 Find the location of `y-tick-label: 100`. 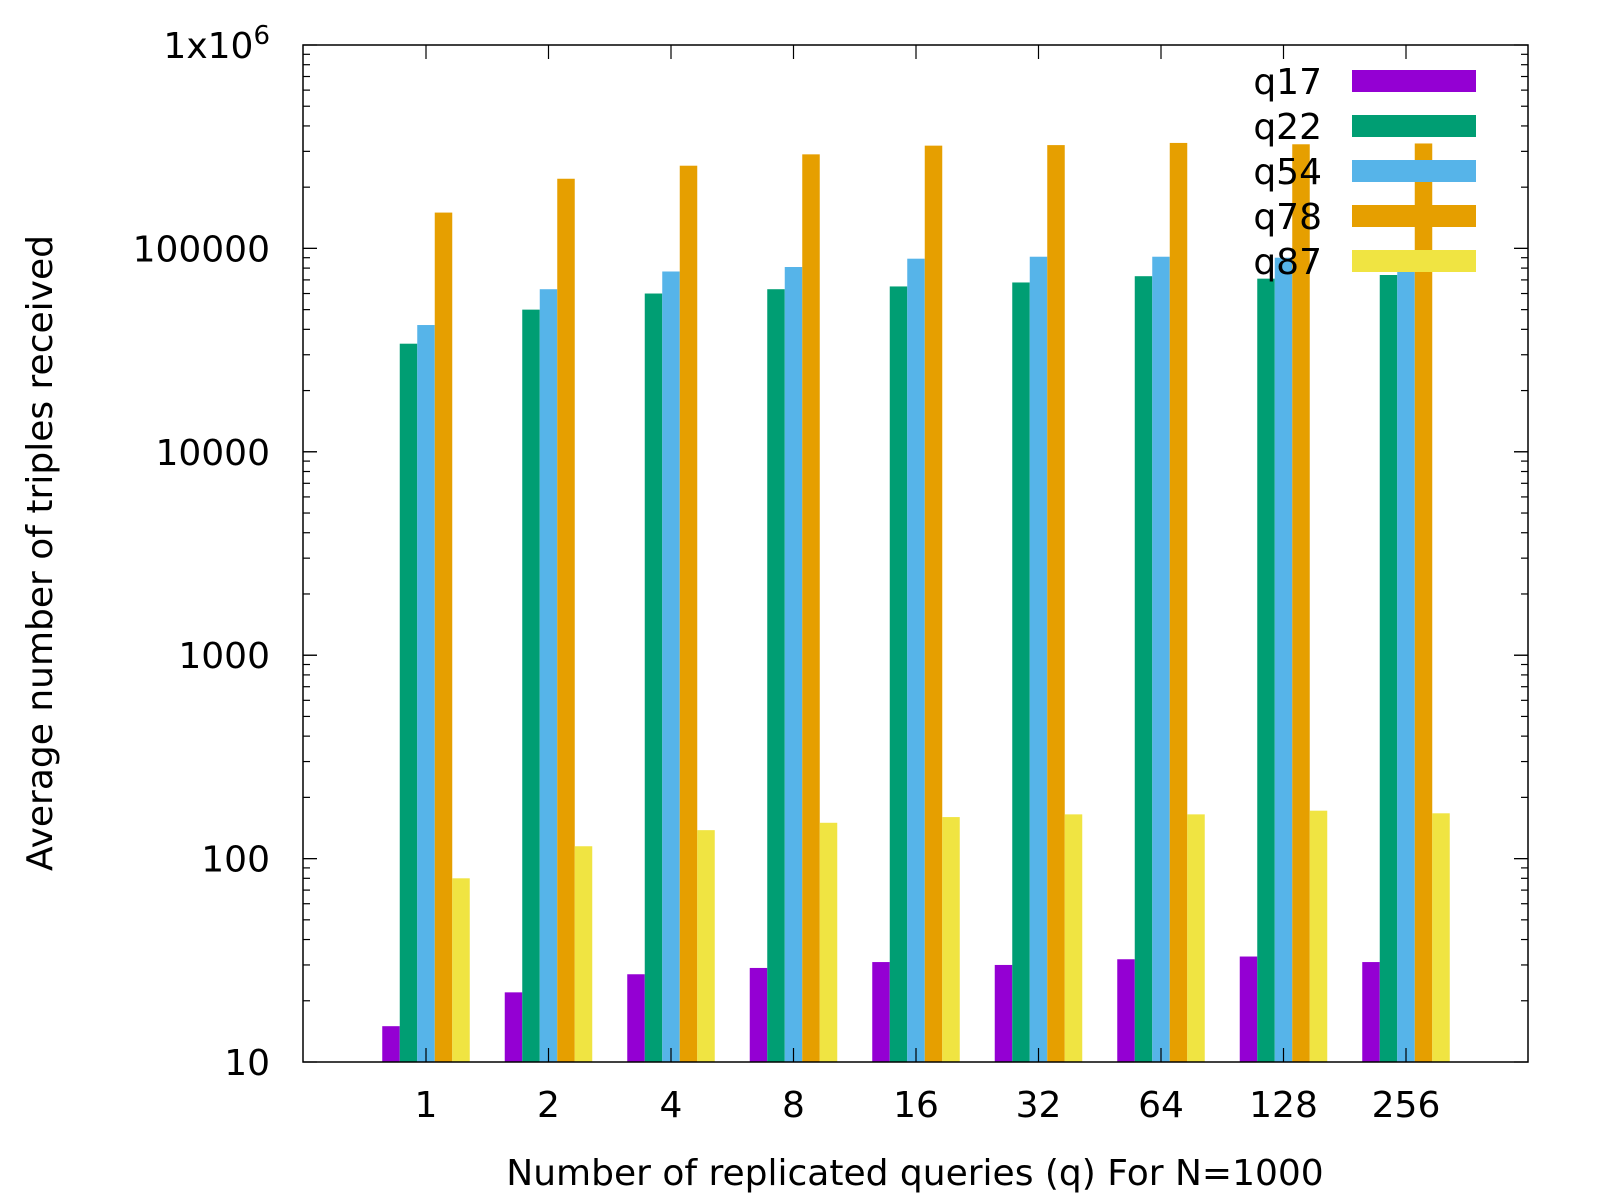

y-tick-label: 100 is located at coordinates (235, 860).